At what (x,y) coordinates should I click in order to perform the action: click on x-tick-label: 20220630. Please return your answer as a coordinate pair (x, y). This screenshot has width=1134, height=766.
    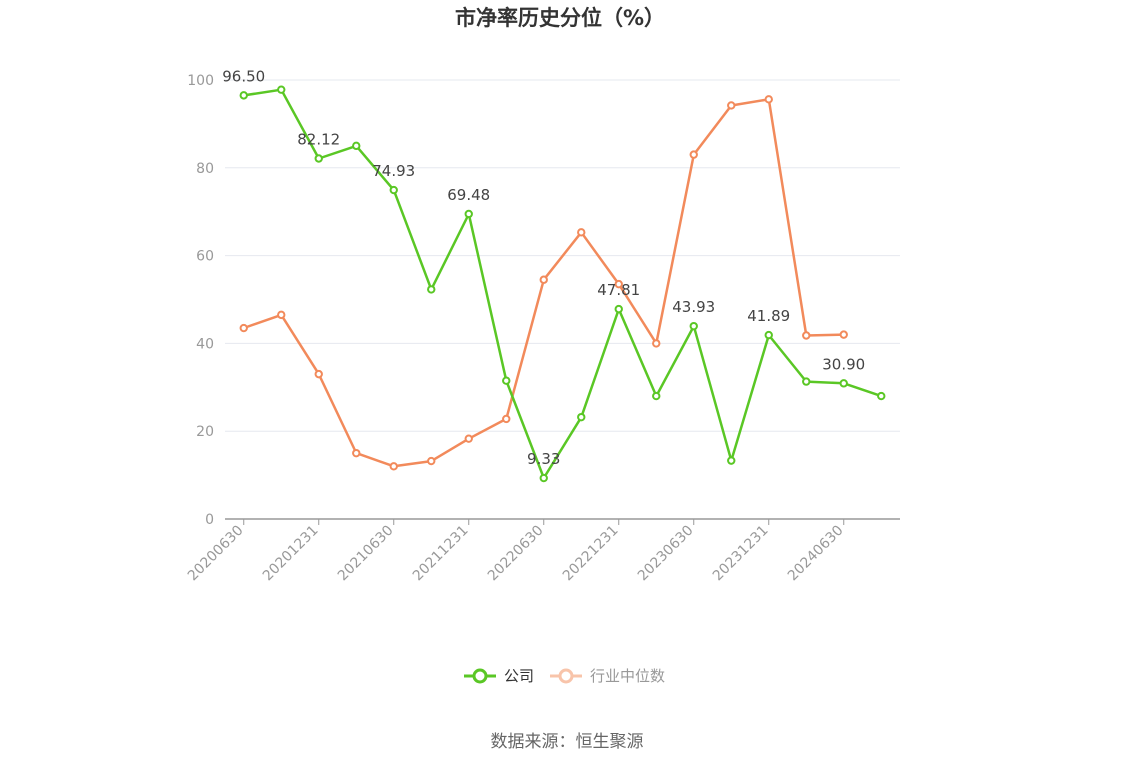
    Looking at the image, I should click on (516, 554).